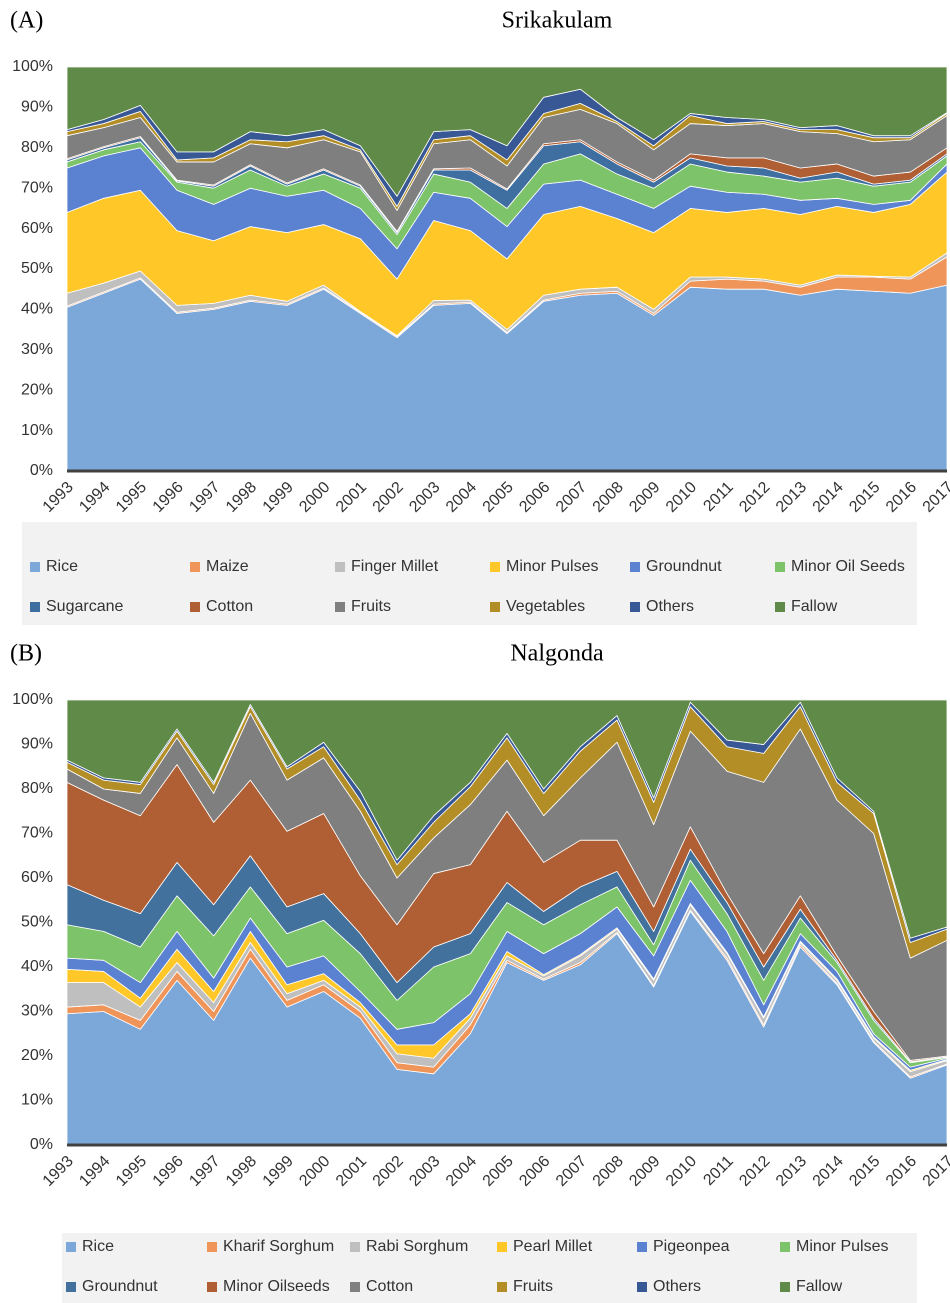 Image resolution: width=950 pixels, height=1303 pixels. What do you see at coordinates (395, 566) in the screenshot?
I see `legend-label: Finger Millet` at bounding box center [395, 566].